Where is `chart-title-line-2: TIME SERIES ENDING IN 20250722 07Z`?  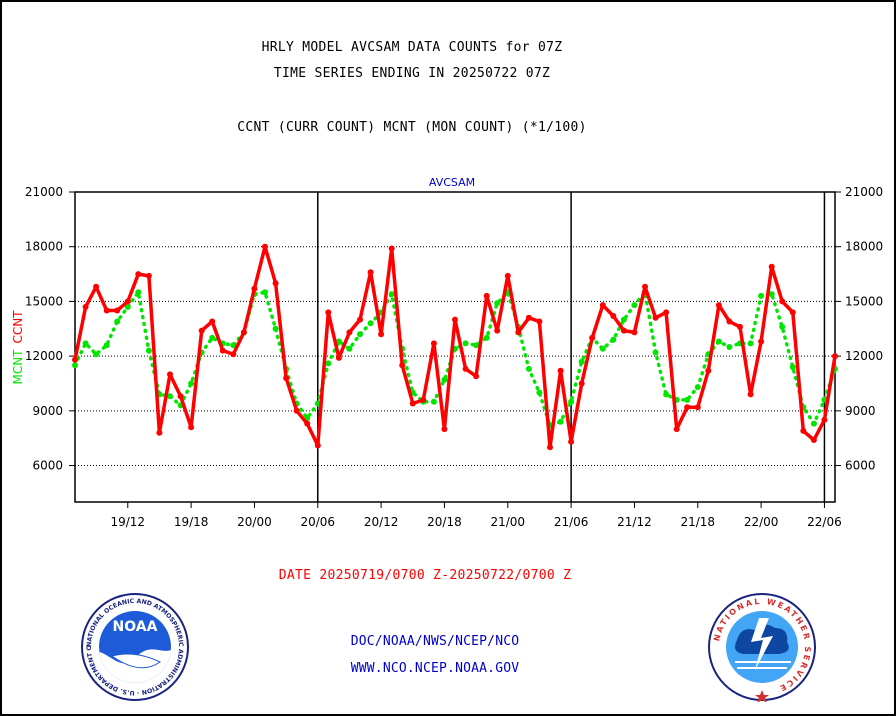
chart-title-line-2: TIME SERIES ENDING IN 20250722 07Z is located at coordinates (412, 73).